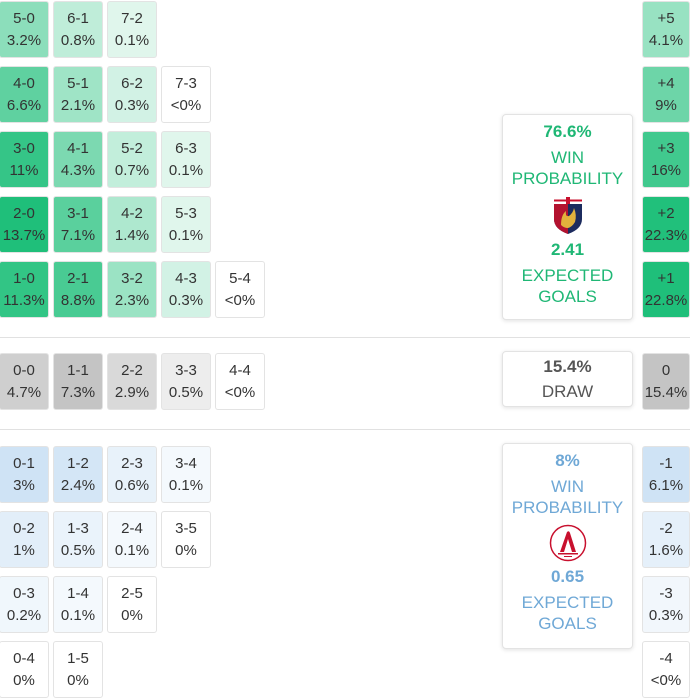  What do you see at coordinates (186, 159) in the screenshot?
I see `home-win-cell: 6-3 0.1%` at bounding box center [186, 159].